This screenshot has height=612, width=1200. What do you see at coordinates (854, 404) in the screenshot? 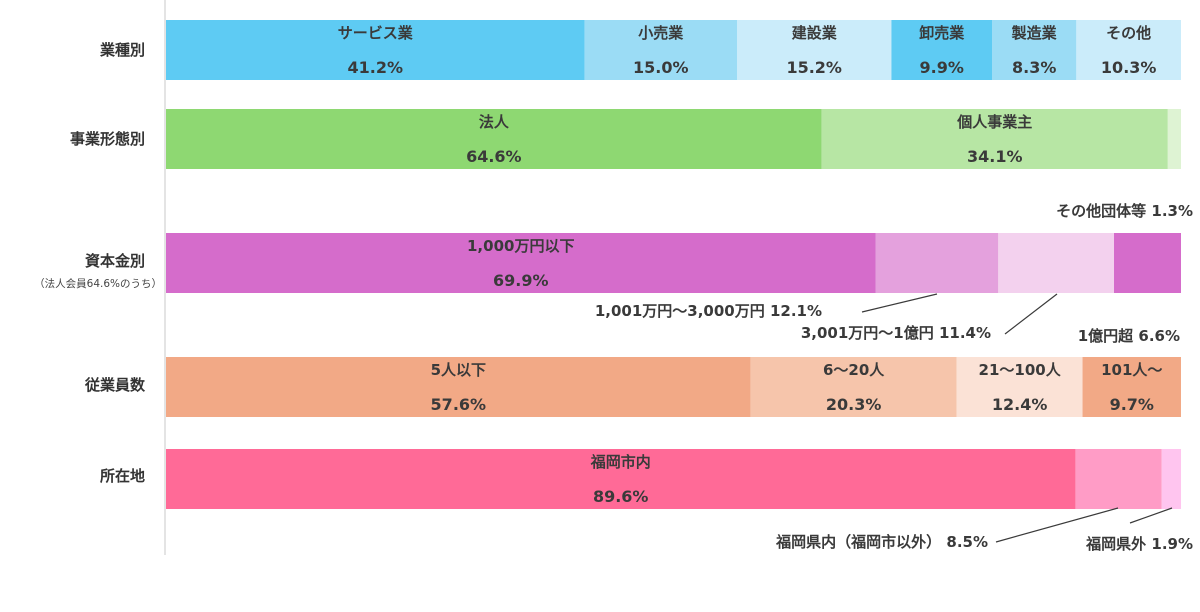
I see `segment-value-r3-s1: 20.3%` at bounding box center [854, 404].